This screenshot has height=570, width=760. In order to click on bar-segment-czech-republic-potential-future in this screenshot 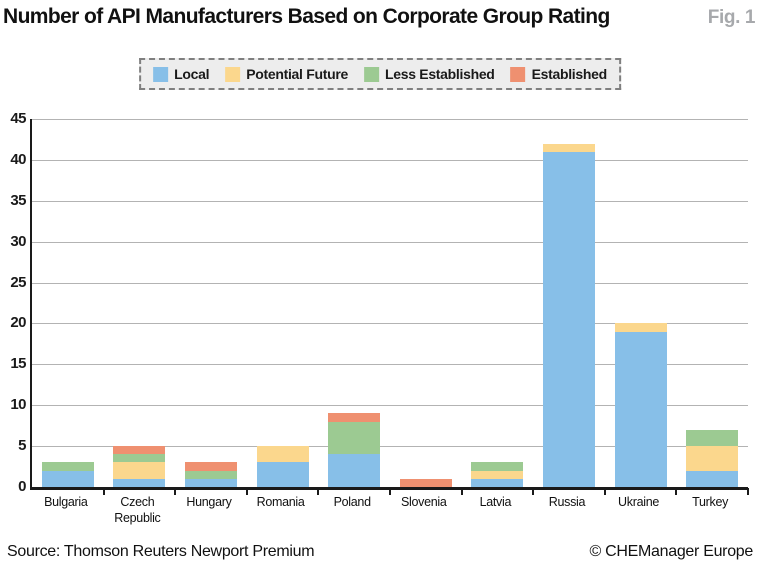, I will do `click(139, 470)`.